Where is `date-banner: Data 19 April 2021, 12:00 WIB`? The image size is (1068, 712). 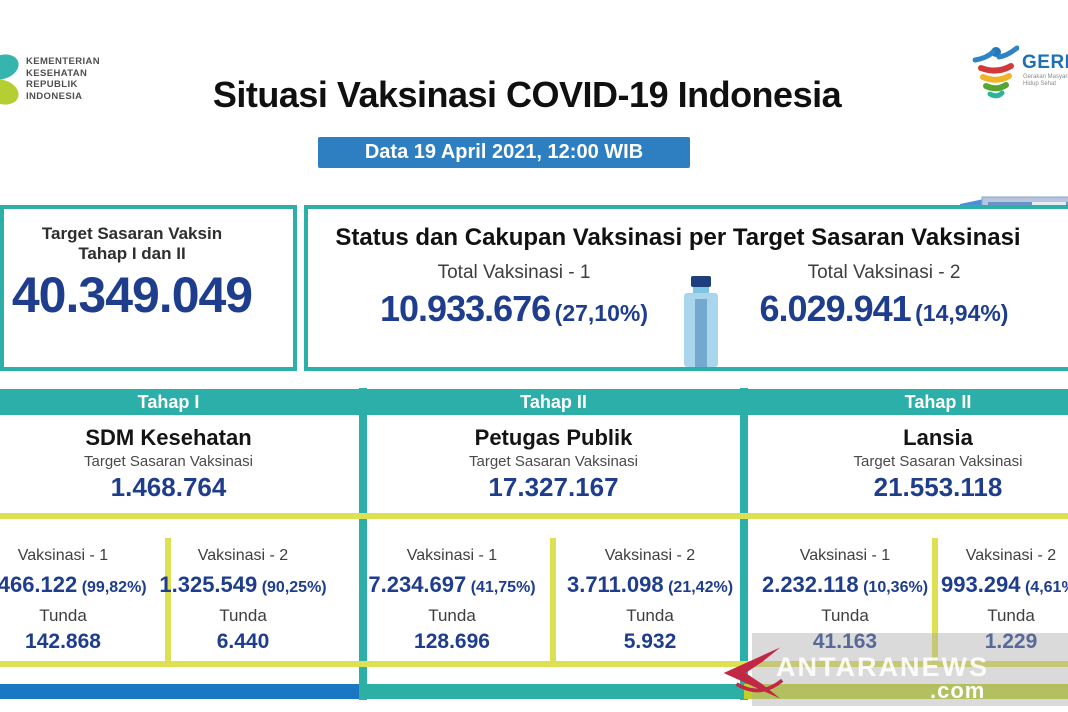 date-banner: Data 19 April 2021, 12:00 WIB is located at coordinates (504, 152).